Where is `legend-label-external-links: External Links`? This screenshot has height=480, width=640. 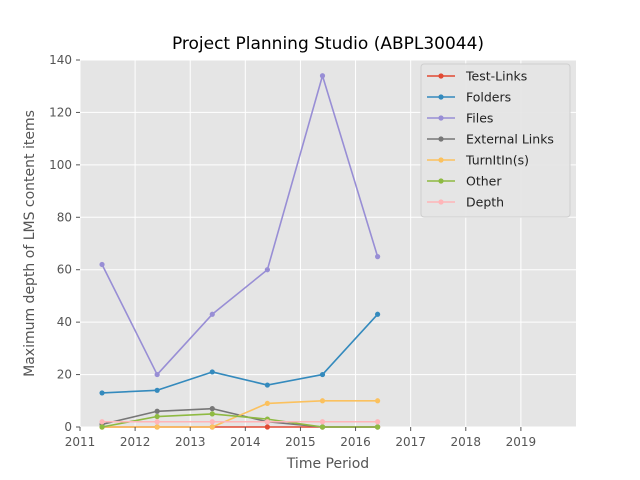
legend-label-external-links: External Links is located at coordinates (510, 139).